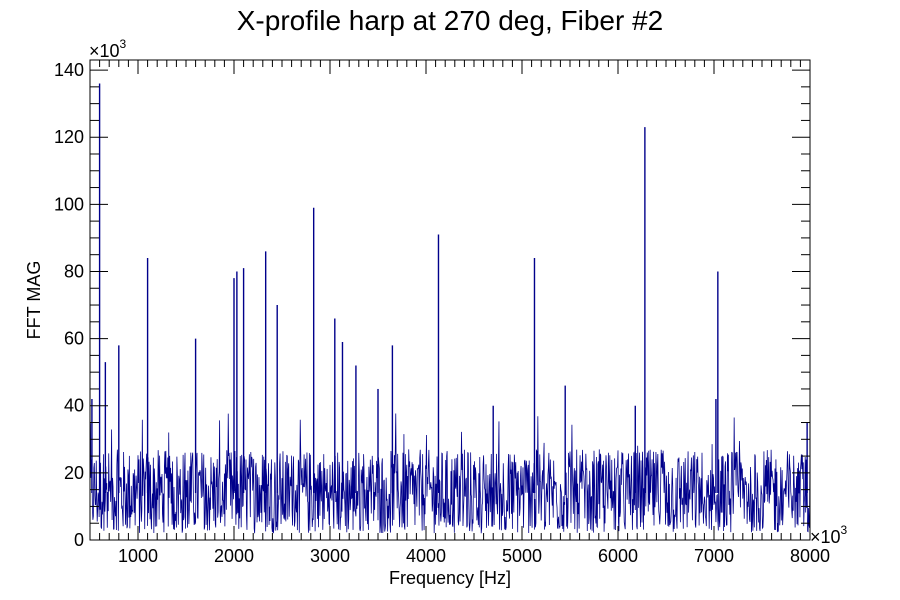 This screenshot has width=900, height=600. I want to click on y-tick-label: 120, so click(69, 137).